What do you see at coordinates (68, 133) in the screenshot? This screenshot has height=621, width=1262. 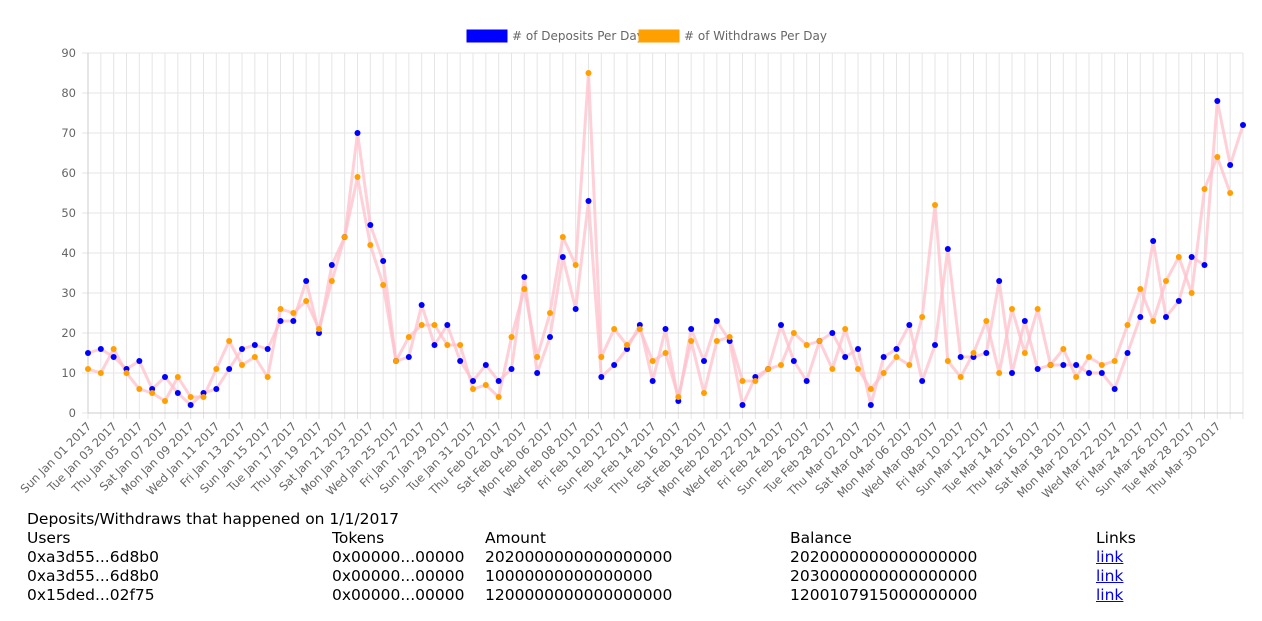 I see `y-tick-label: 70` at bounding box center [68, 133].